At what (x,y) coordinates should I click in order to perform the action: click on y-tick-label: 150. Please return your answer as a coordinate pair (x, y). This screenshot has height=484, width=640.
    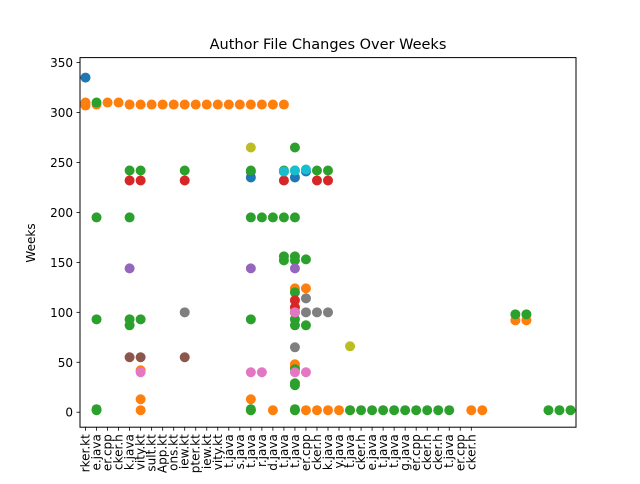
    Looking at the image, I should click on (61, 263).